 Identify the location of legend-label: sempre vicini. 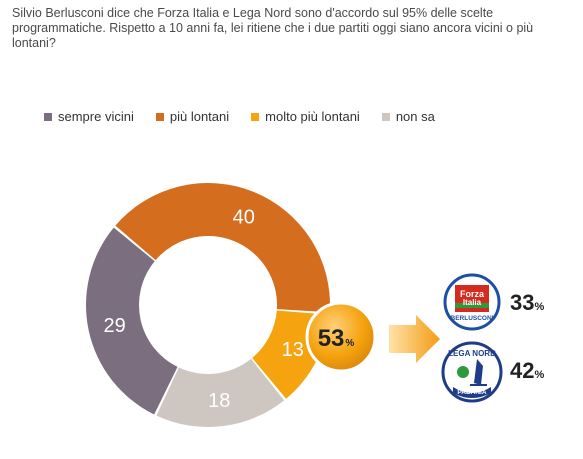
(96, 116).